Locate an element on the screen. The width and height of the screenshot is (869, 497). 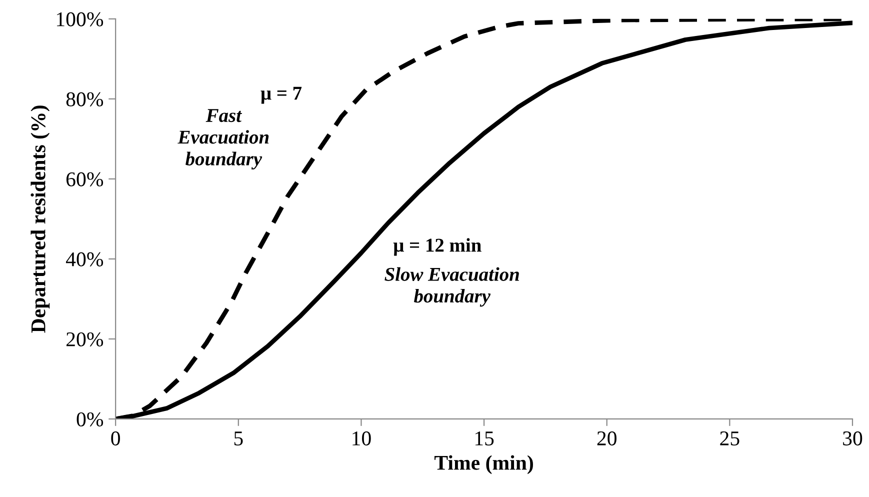
x-tick-label: 5 is located at coordinates (238, 439).